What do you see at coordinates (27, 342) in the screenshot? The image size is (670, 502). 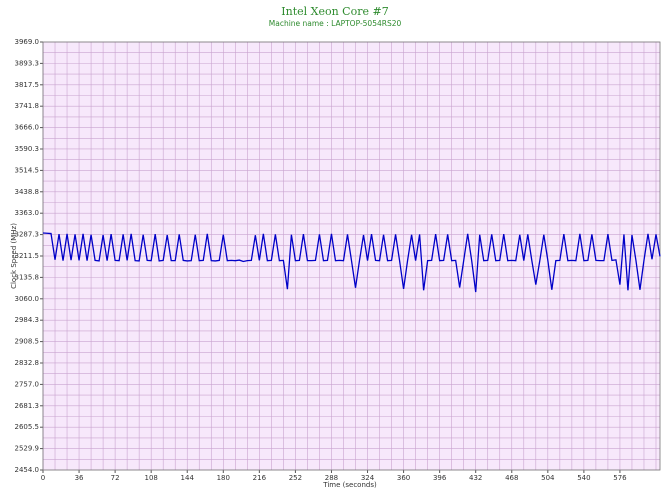 I see `y-tick-label: 2908.5` at bounding box center [27, 342].